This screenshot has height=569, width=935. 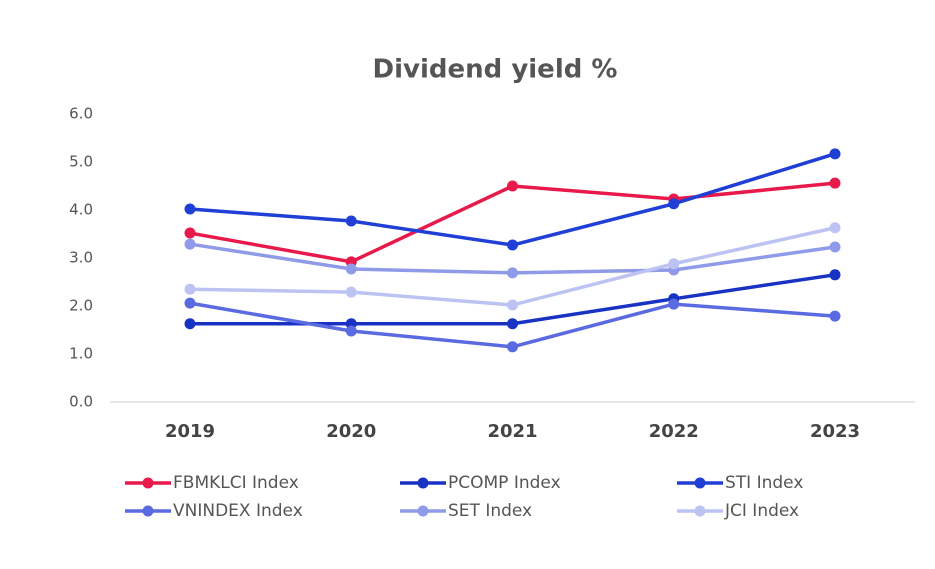 What do you see at coordinates (351, 431) in the screenshot?
I see `x-tick-label: 2020` at bounding box center [351, 431].